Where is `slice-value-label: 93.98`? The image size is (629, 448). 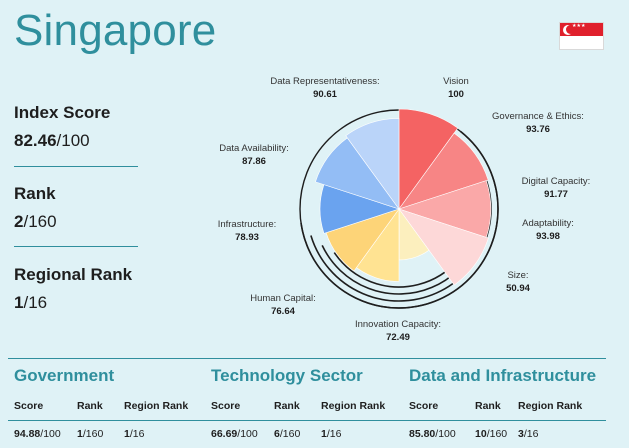 slice-value-label: 93.98 is located at coordinates (548, 236).